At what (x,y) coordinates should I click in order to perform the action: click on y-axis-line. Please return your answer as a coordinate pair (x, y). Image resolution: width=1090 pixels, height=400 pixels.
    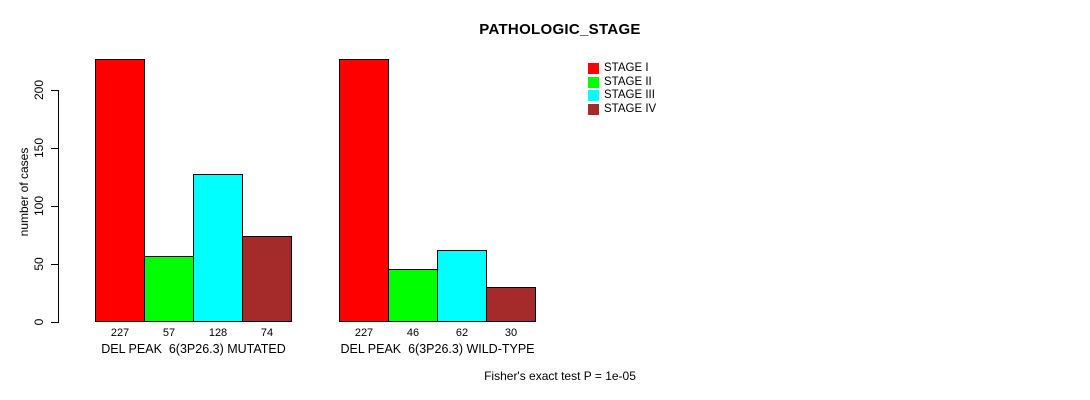
    Looking at the image, I should click on (58, 206).